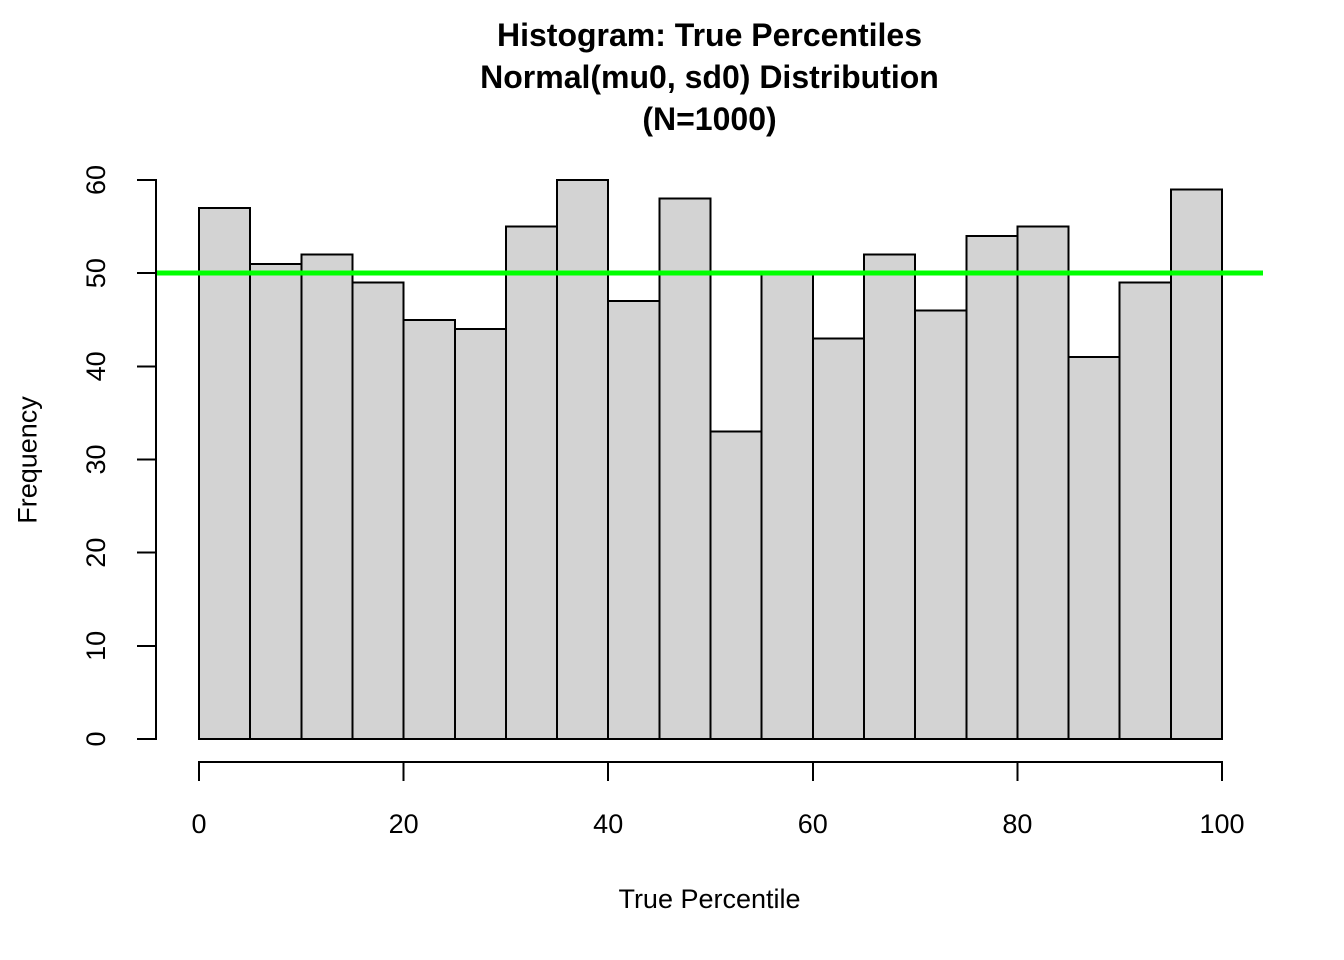 This screenshot has height=960, width=1344. What do you see at coordinates (709, 899) in the screenshot?
I see `x-axis-title: True Percentile` at bounding box center [709, 899].